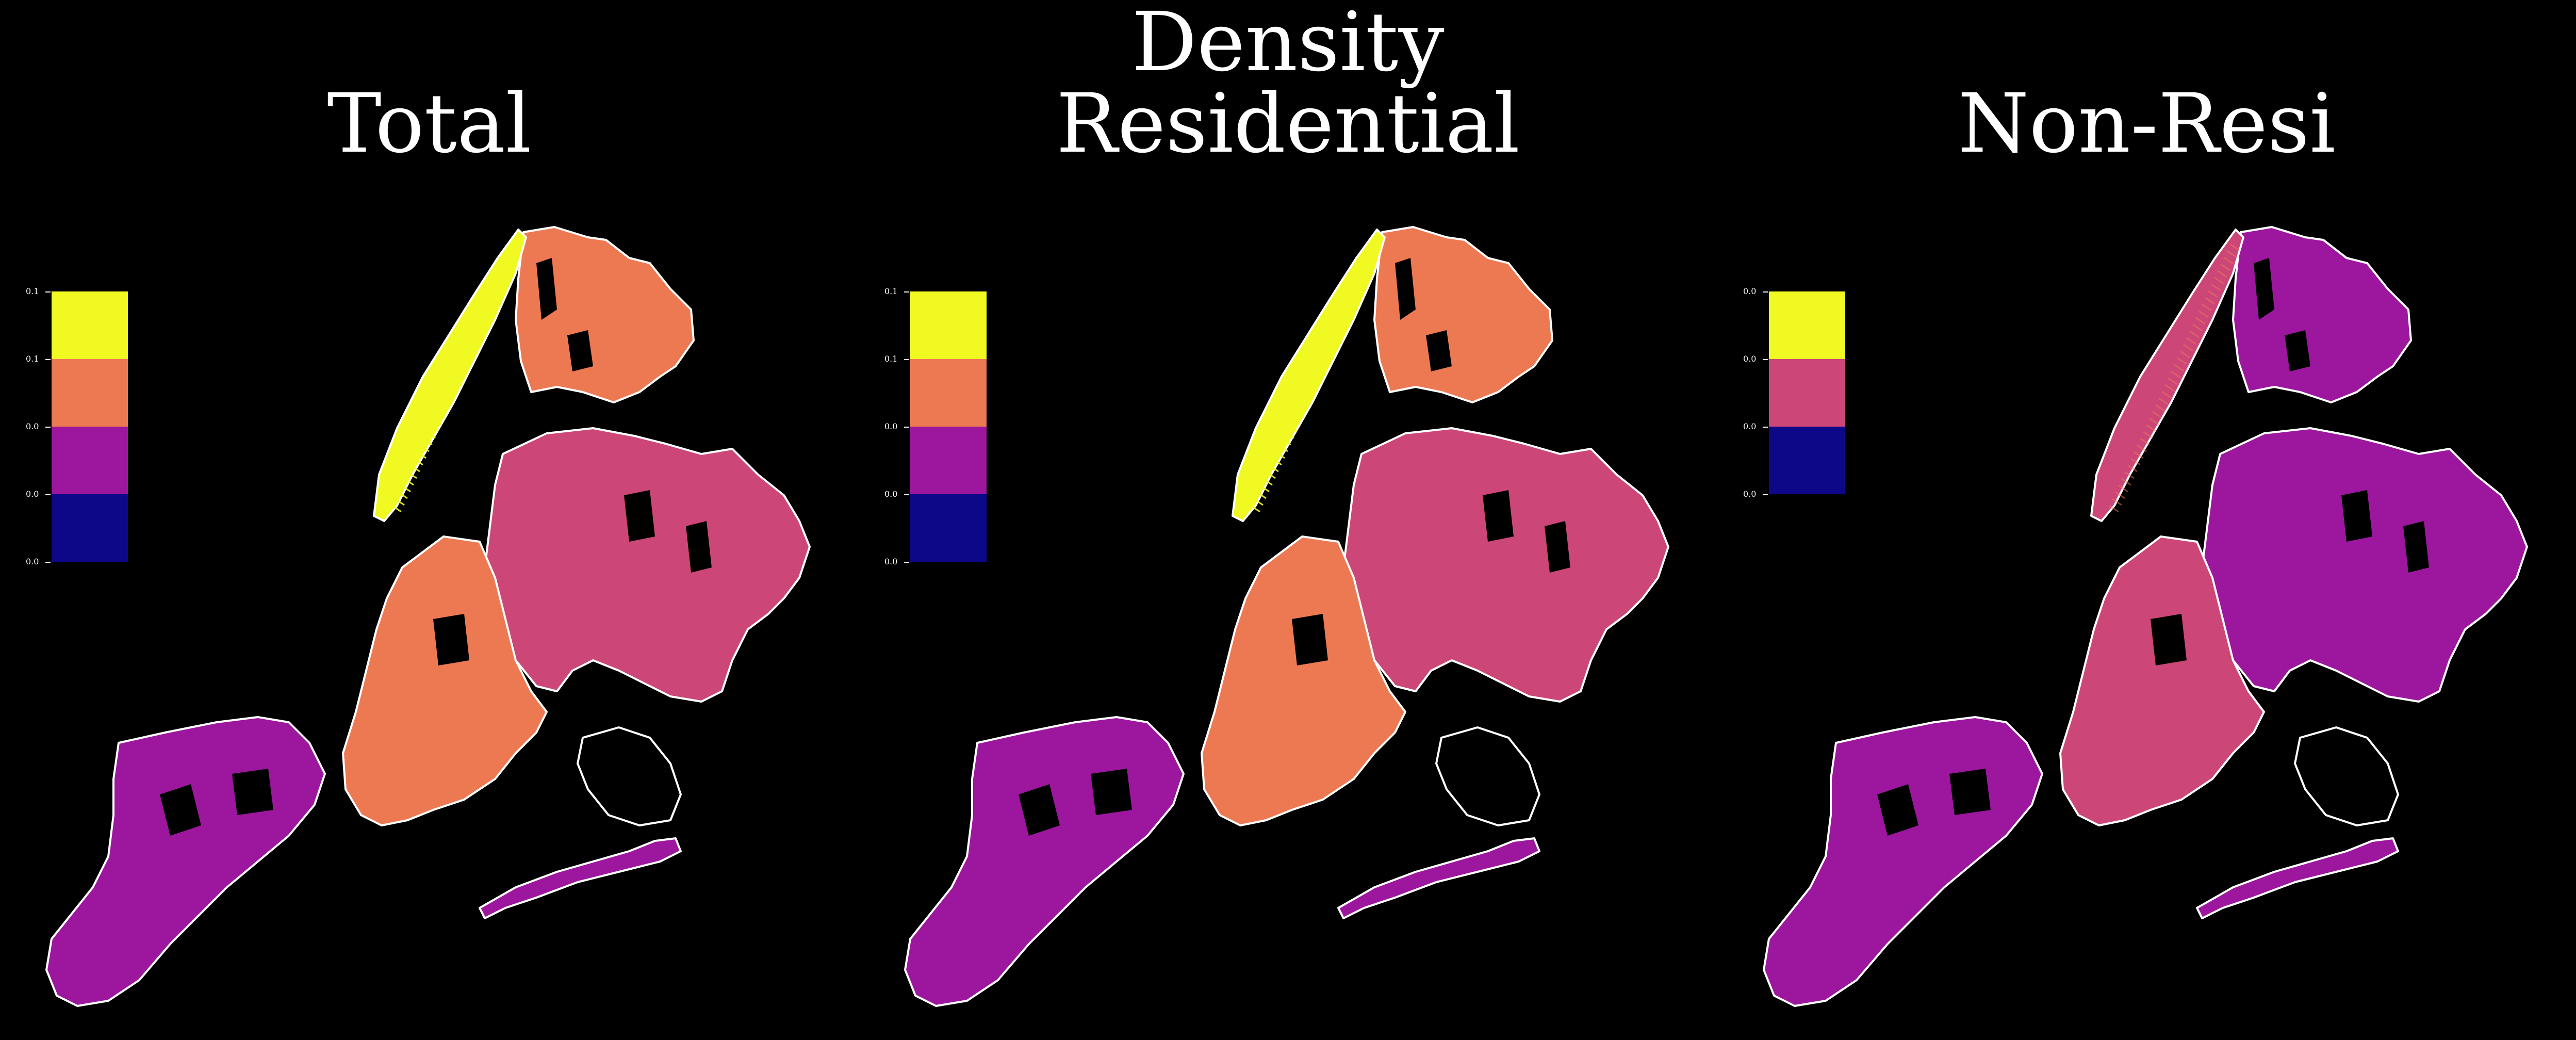  Describe the element at coordinates (2162, 681) in the screenshot. I see `borough-brooklyn` at that location.